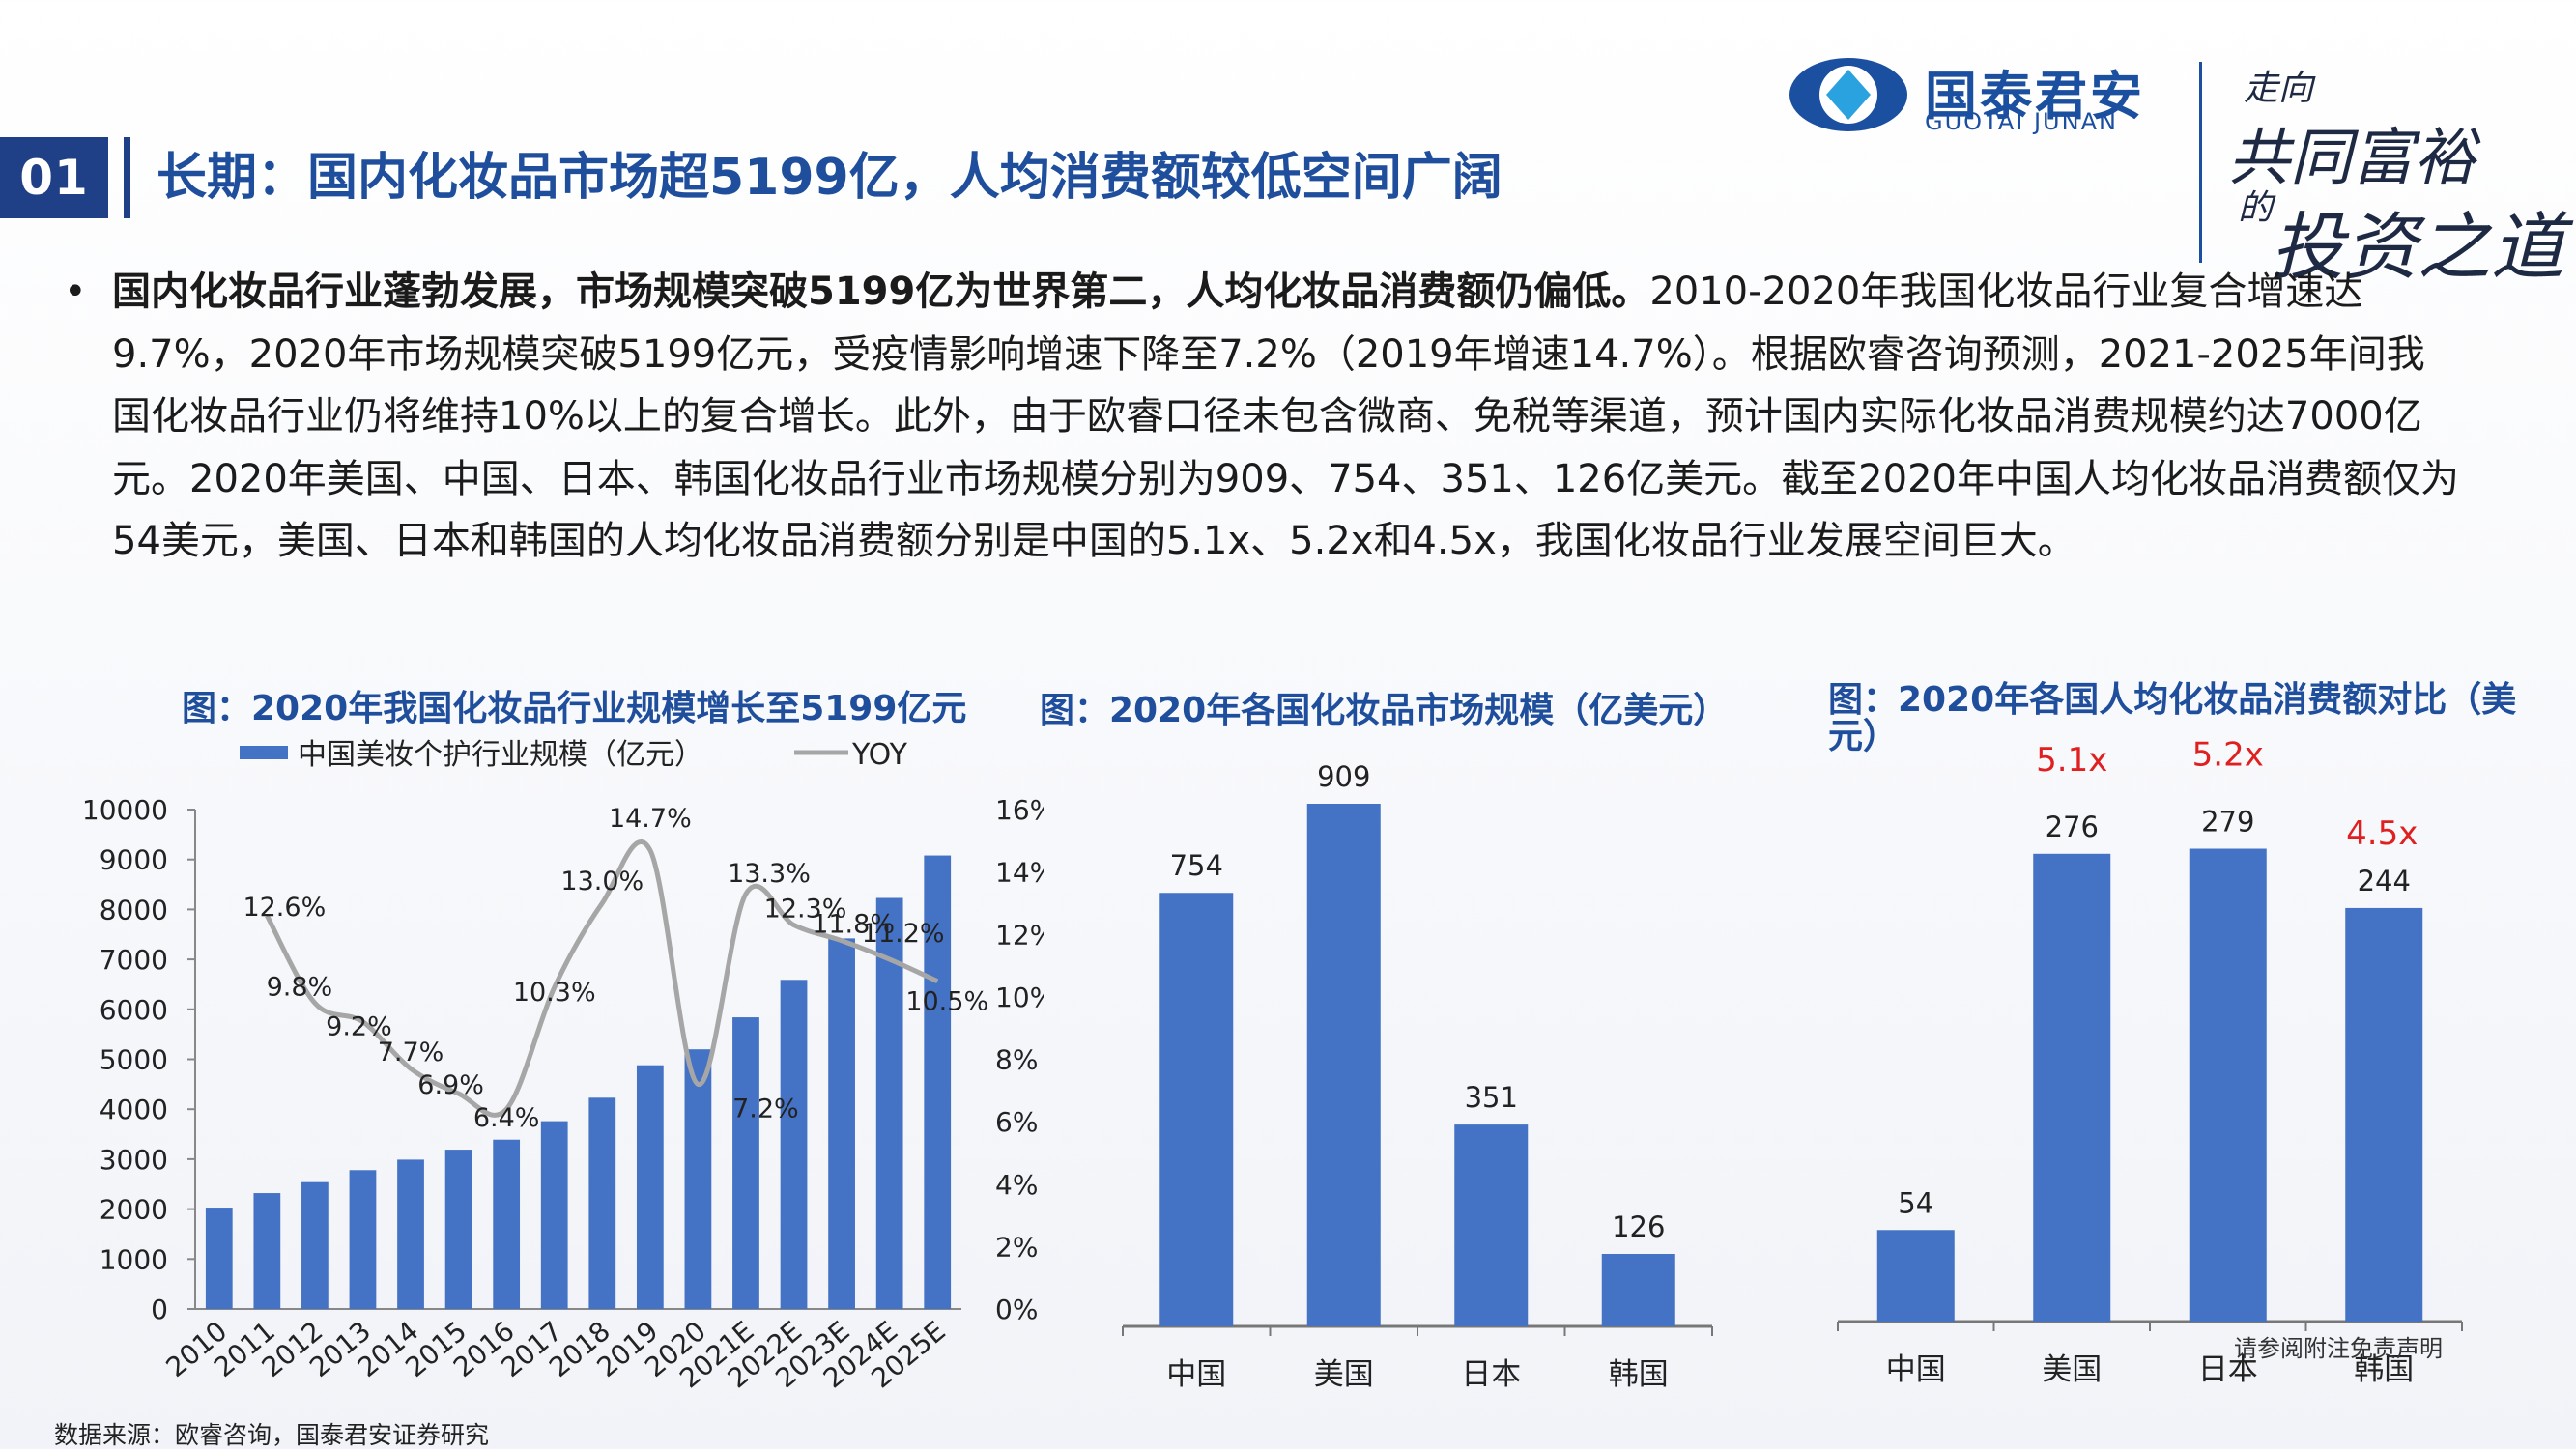 This screenshot has width=2576, height=1451. What do you see at coordinates (134, 1259) in the screenshot?
I see `y-left-tick-label: 1000` at bounding box center [134, 1259].